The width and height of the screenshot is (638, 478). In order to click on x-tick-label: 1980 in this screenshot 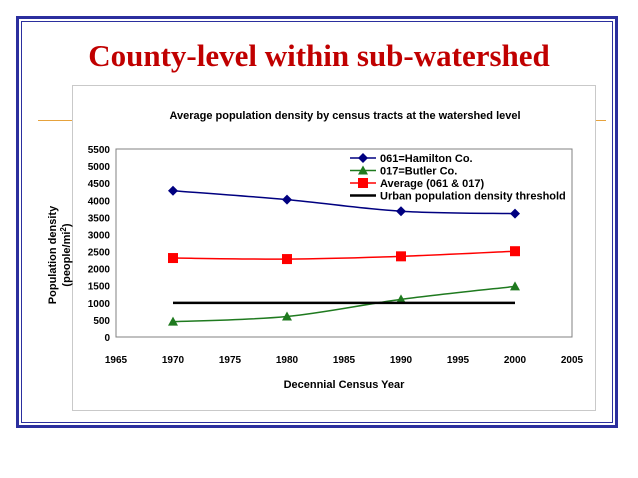, I will do `click(287, 360)`.